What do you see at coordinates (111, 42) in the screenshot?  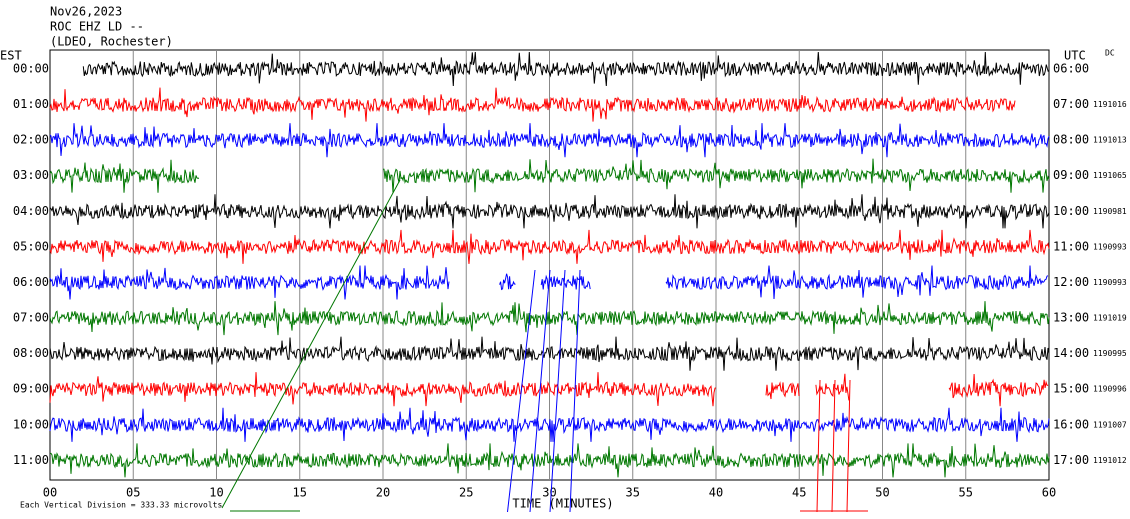 I see `header-line: (LDEO, Rochester)` at bounding box center [111, 42].